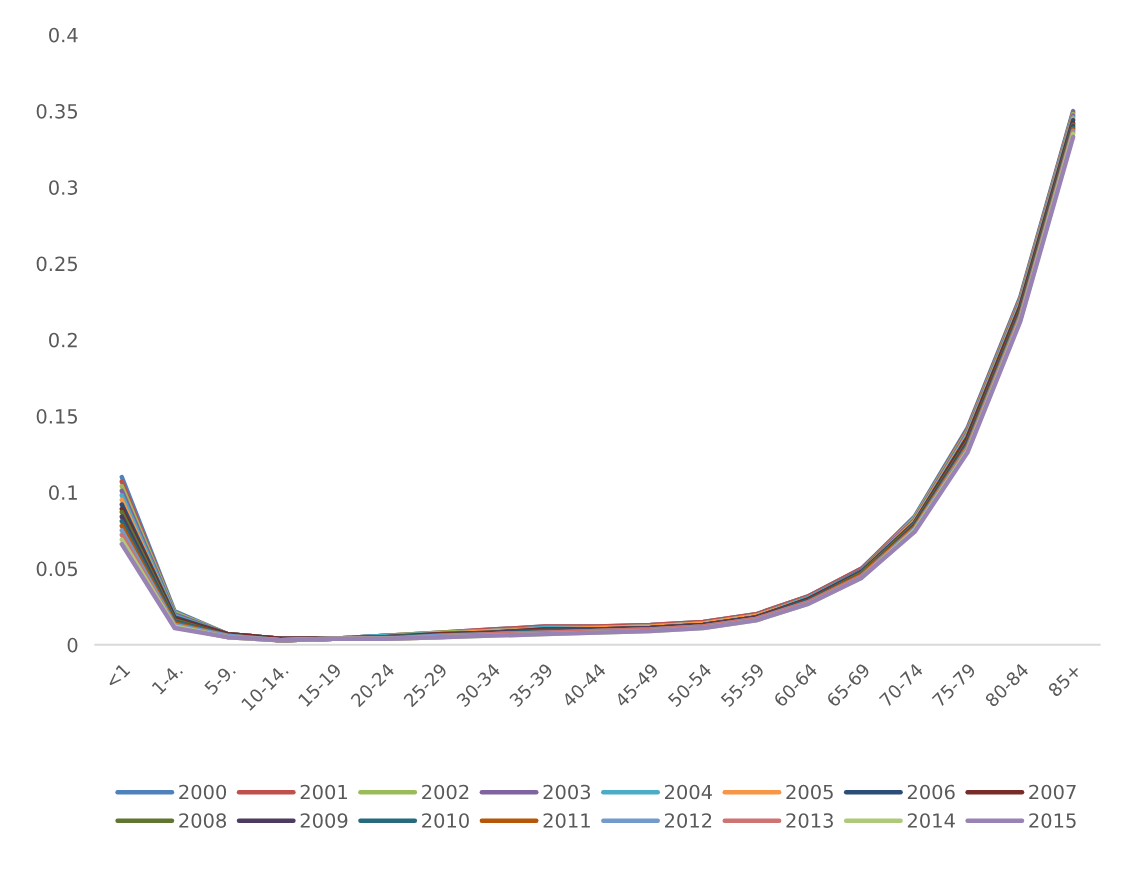 The width and height of the screenshot is (1122, 869). I want to click on x-tick-label: 85+, so click(1064, 680).